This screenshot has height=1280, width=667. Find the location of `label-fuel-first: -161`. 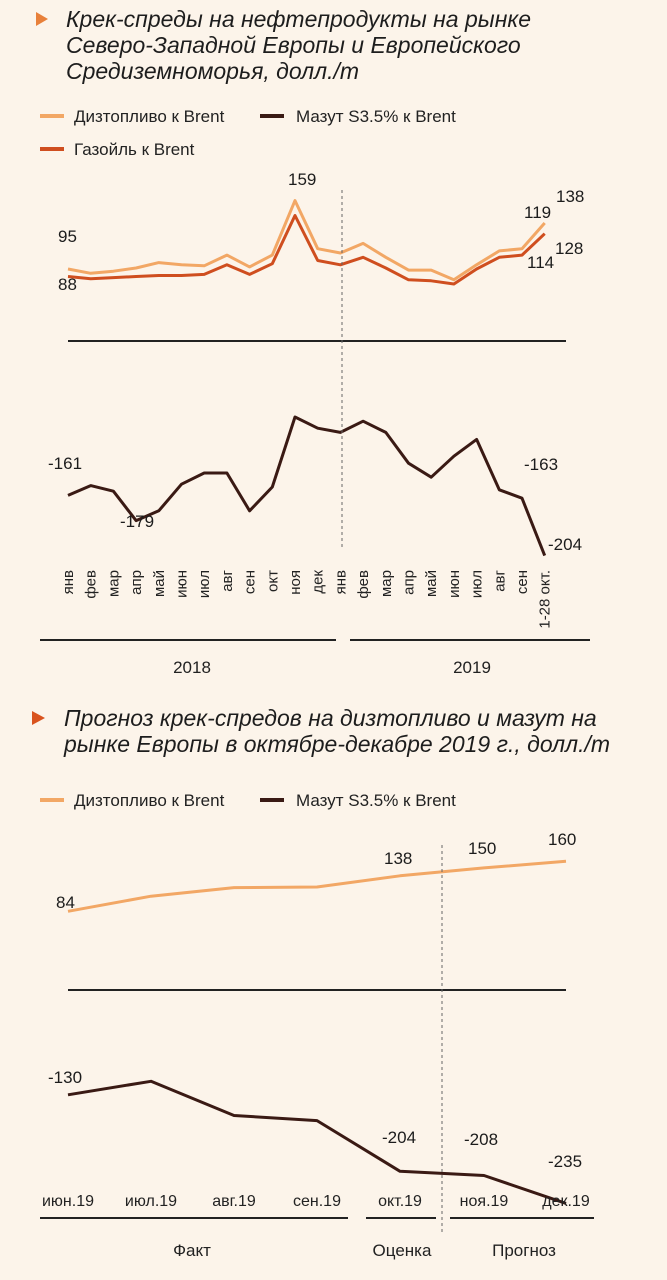

label-fuel-first: -161 is located at coordinates (65, 463).